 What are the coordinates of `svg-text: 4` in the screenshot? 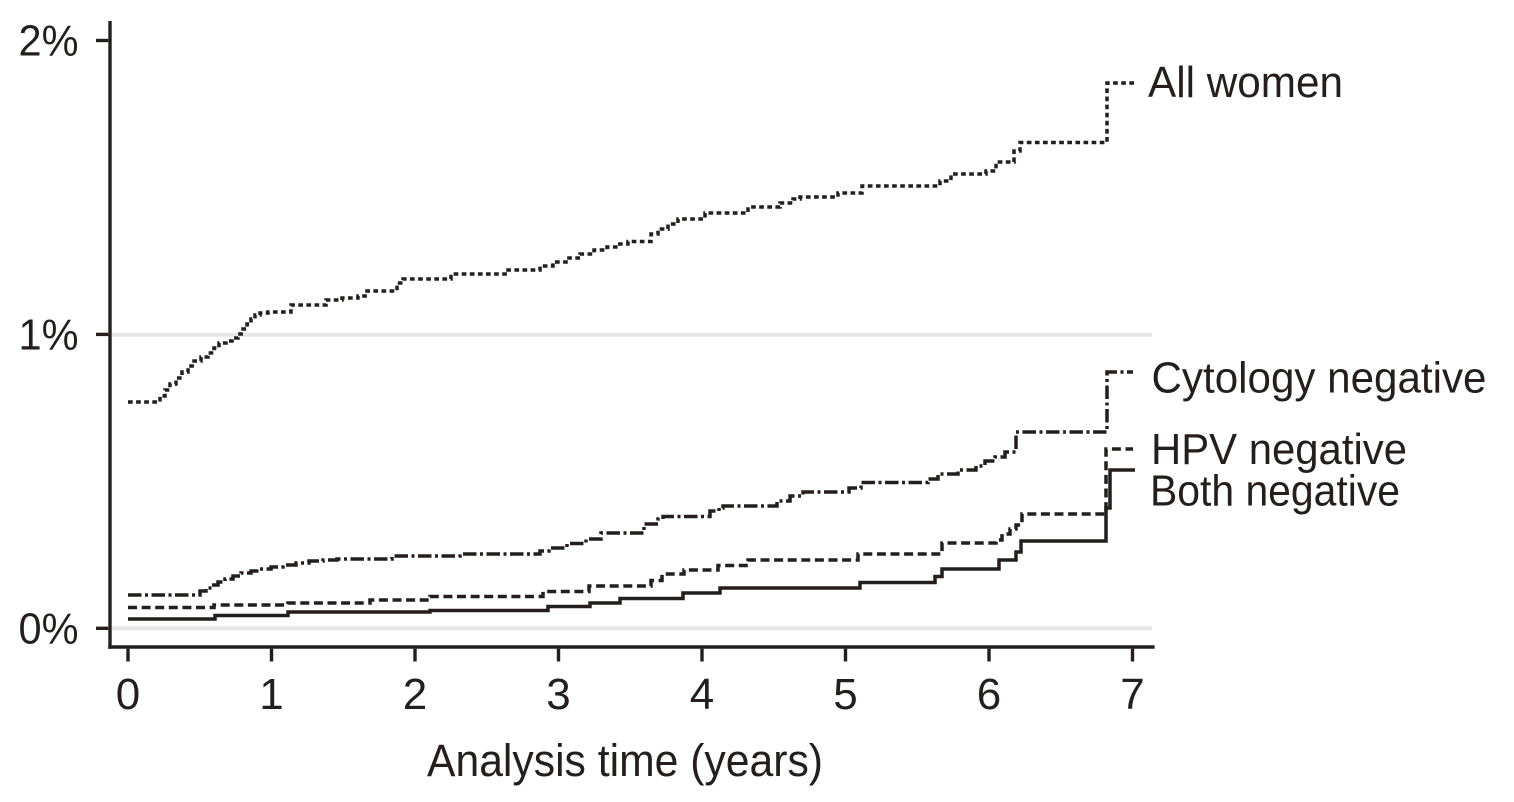 It's located at (702, 694).